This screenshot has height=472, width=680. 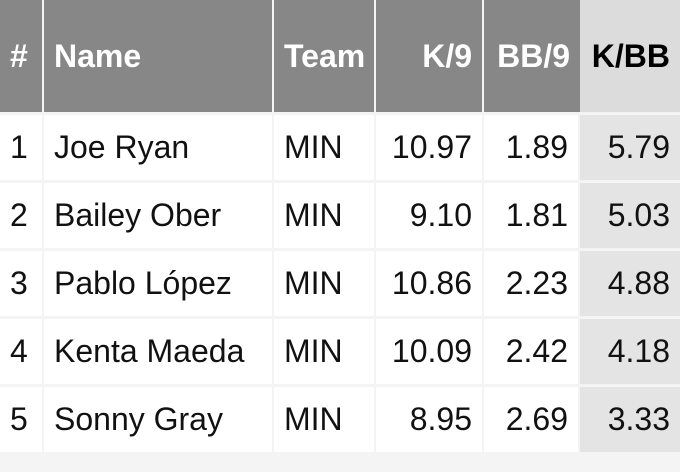 What do you see at coordinates (324, 56) in the screenshot?
I see `column-header: Team` at bounding box center [324, 56].